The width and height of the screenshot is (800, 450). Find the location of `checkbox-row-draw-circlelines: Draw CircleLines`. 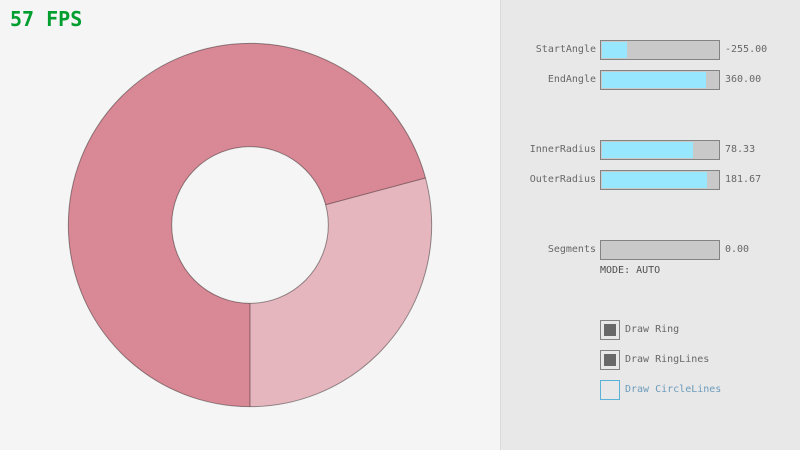

checkbox-row-draw-circlelines: Draw CircleLines is located at coordinates (650, 390).